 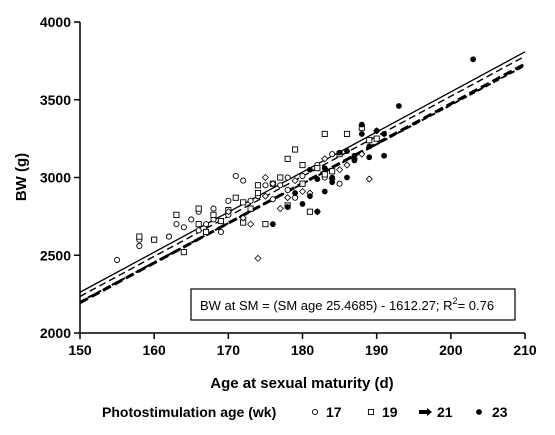 I want to click on annotation-sup: 2, so click(x=455, y=301).